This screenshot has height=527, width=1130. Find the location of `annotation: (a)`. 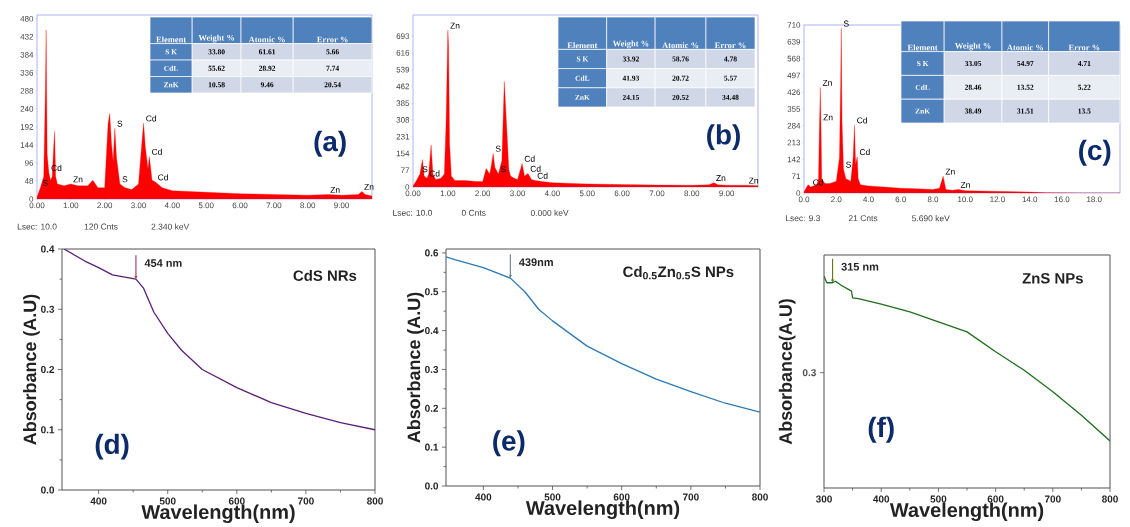

annotation: (a) is located at coordinates (330, 143).